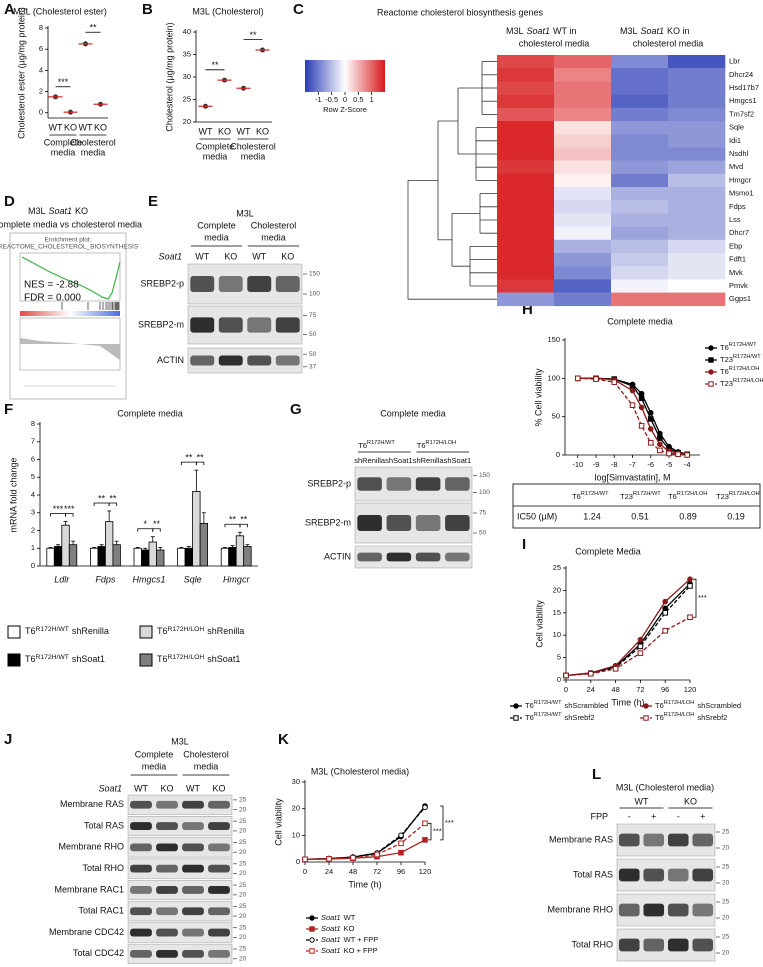 This screenshot has width=763, height=967. What do you see at coordinates (169, 76) in the screenshot?
I see `y-axis-label: Cholesterol (µg/mg protein)` at bounding box center [169, 76].